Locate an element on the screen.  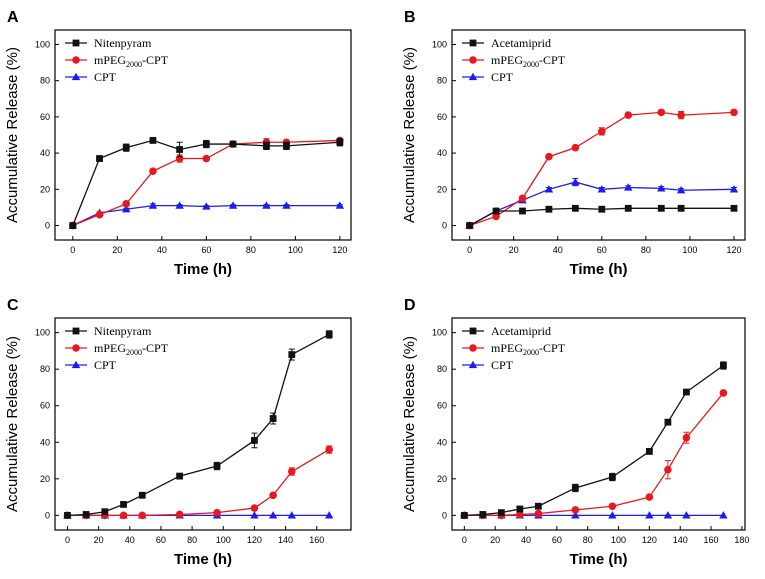
y-axis-title: Accumulative Release (%) is located at coordinates (409, 135).